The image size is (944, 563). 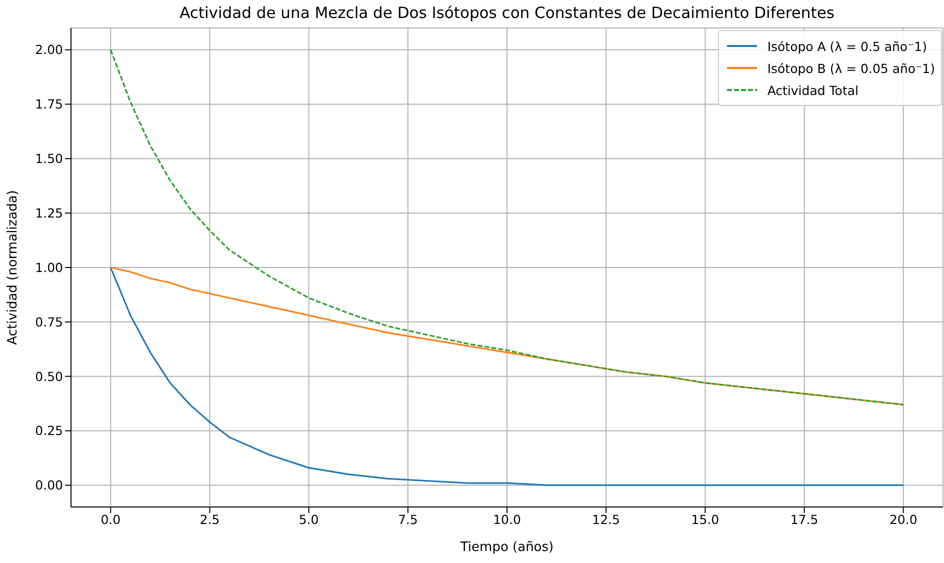 What do you see at coordinates (606, 519) in the screenshot?
I see `x-tick-label: 12.5` at bounding box center [606, 519].